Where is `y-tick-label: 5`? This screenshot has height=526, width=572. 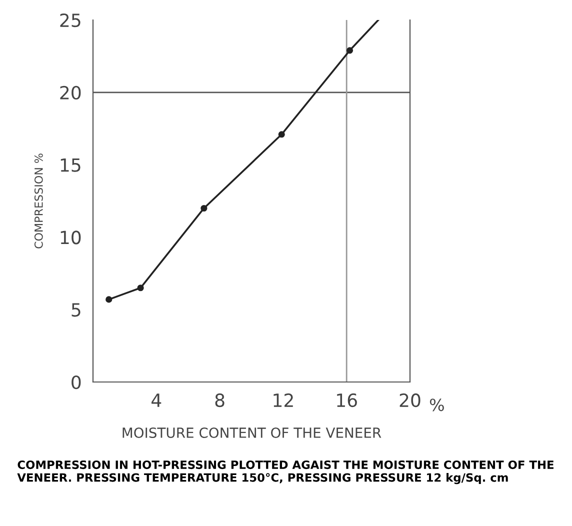
y-tick-label: 5 is located at coordinates (76, 310).